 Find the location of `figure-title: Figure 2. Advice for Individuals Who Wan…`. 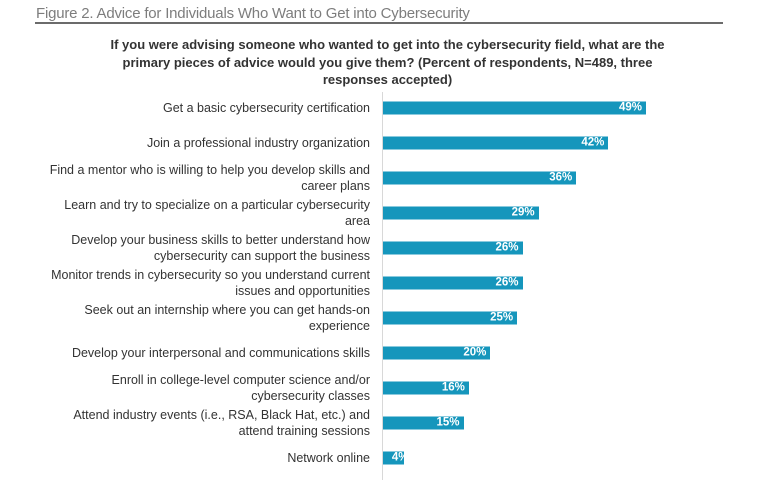

figure-title: Figure 2. Advice for Individuals Who Wan… is located at coordinates (253, 13).